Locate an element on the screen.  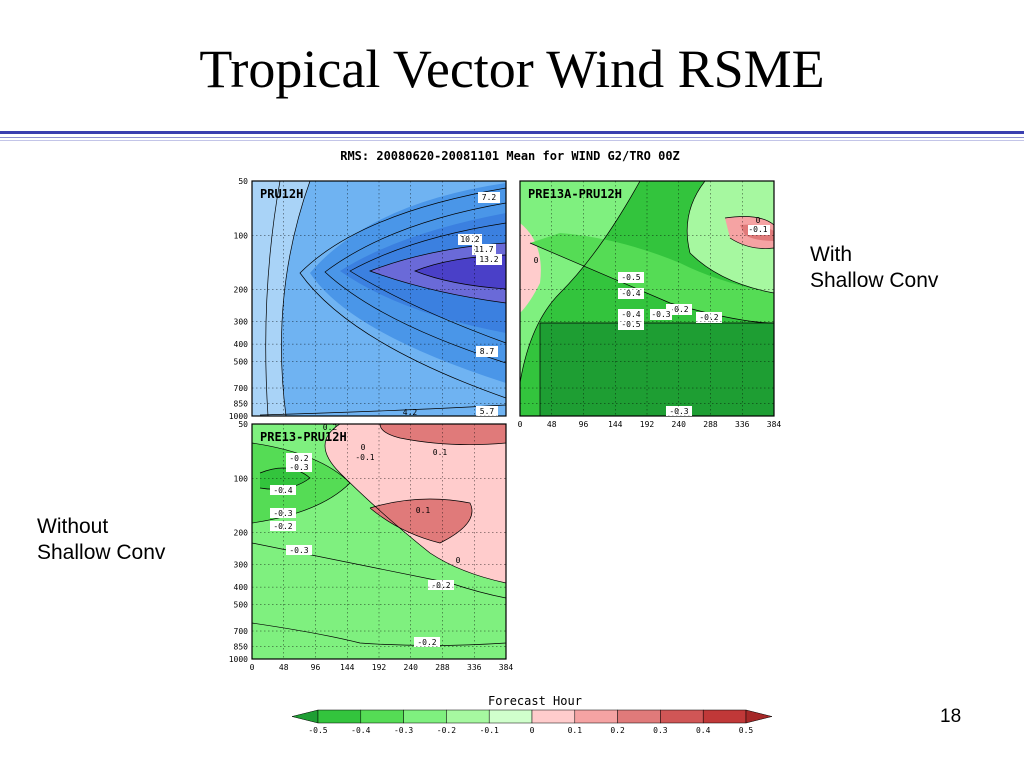
pre13a-label-9: -0.2 is located at coordinates (708, 317).